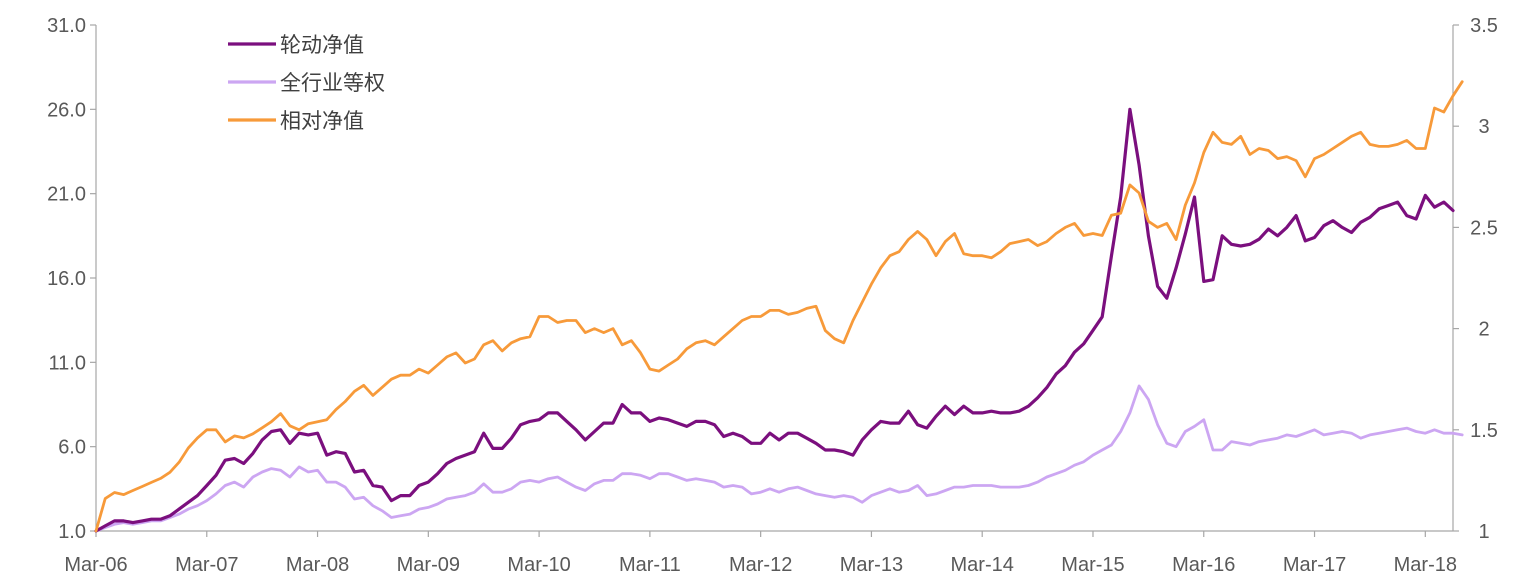 The image size is (1527, 588). What do you see at coordinates (982, 565) in the screenshot?
I see `x-tick-label: Mar-14` at bounding box center [982, 565].